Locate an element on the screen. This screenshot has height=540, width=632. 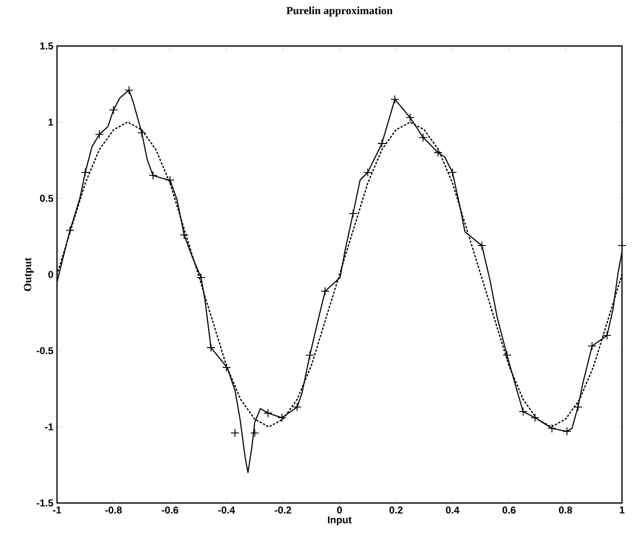
x-tick-label: -0.4 is located at coordinates (227, 510).